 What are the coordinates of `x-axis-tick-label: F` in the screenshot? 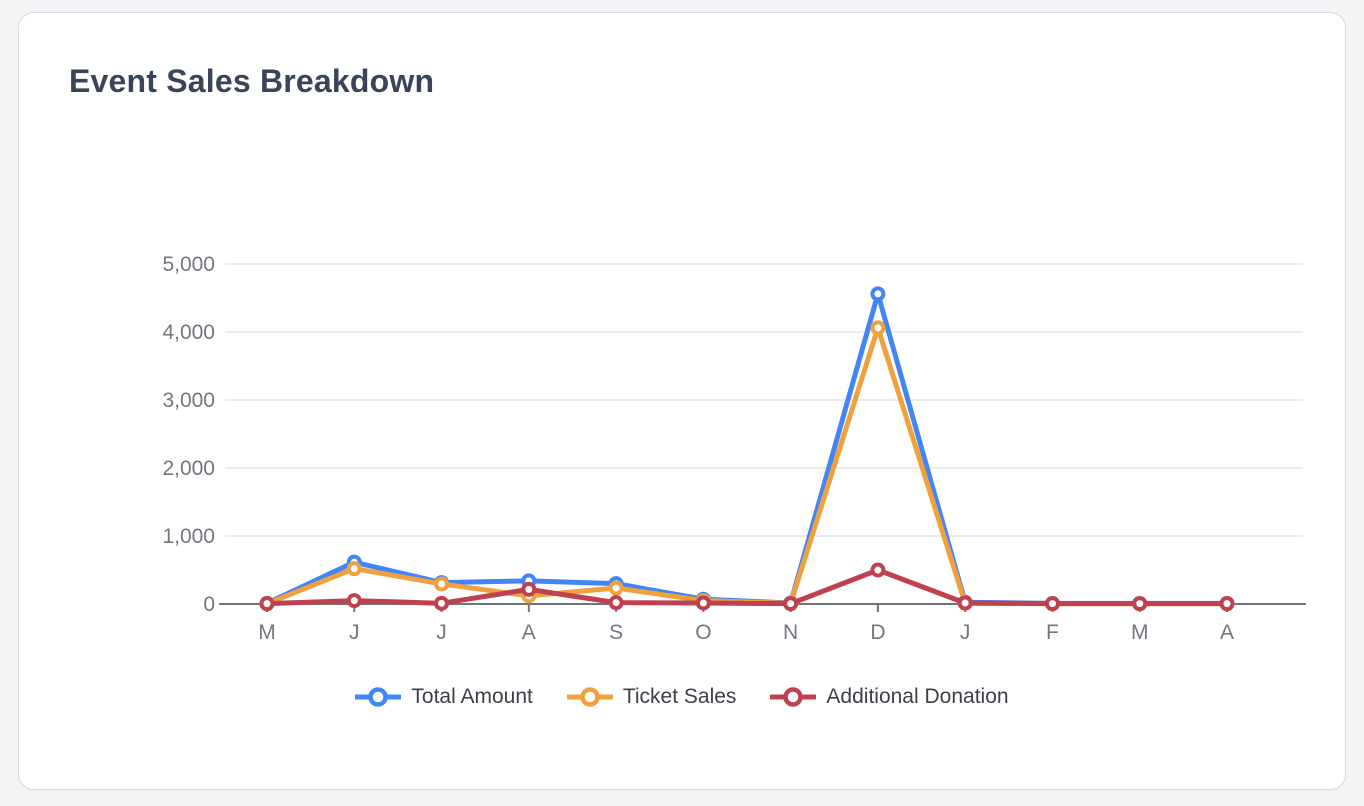 It's located at (1052, 632).